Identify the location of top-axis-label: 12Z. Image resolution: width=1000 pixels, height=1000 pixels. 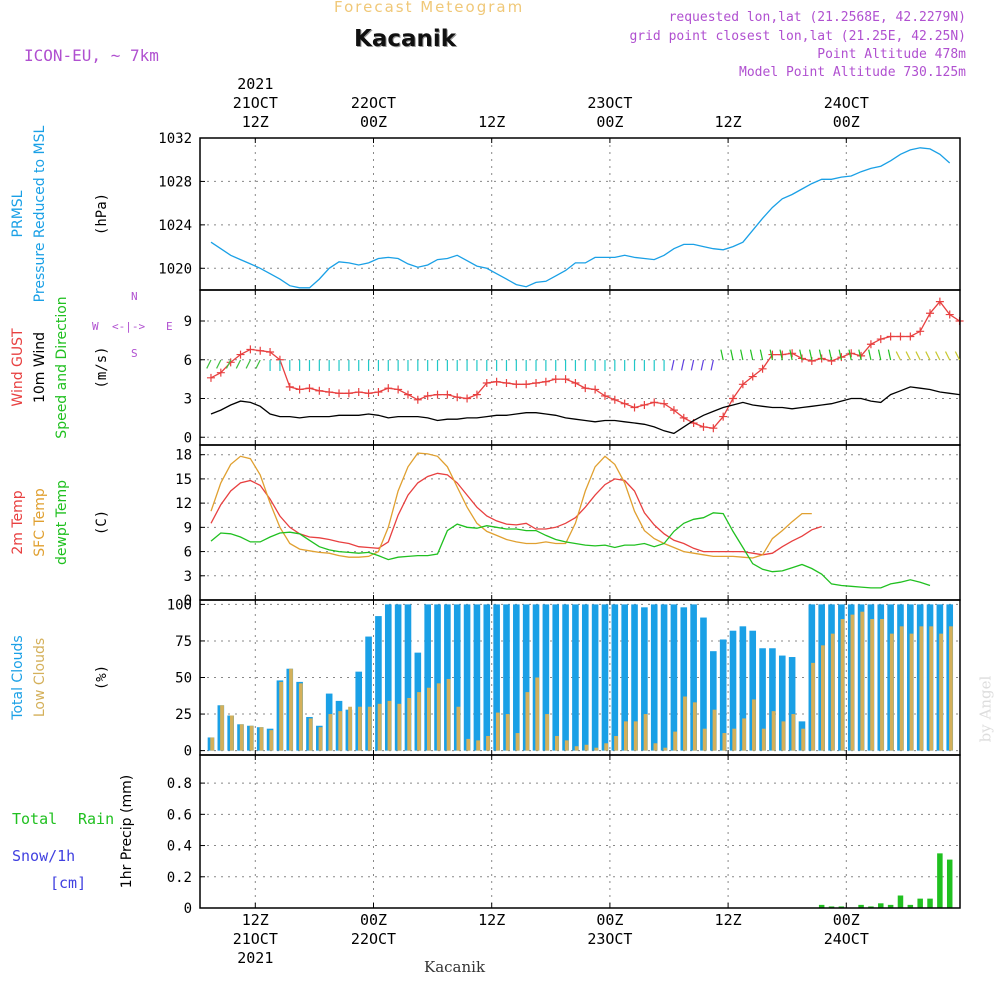
(255, 122).